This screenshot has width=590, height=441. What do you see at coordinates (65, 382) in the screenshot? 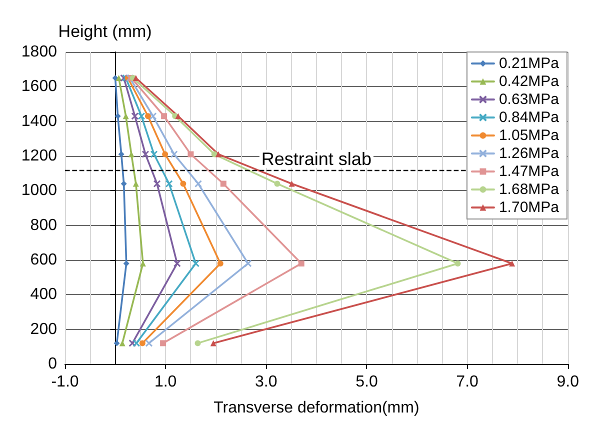
I see `x-tick-label: -1.0` at bounding box center [65, 382].